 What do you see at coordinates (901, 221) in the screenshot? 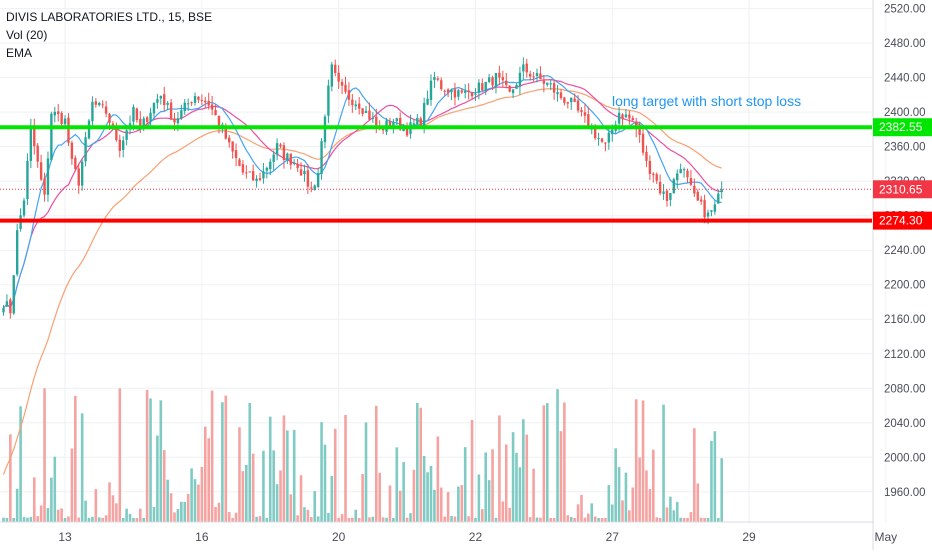
I see `red-level-tag-label: 2274.30` at bounding box center [901, 221].